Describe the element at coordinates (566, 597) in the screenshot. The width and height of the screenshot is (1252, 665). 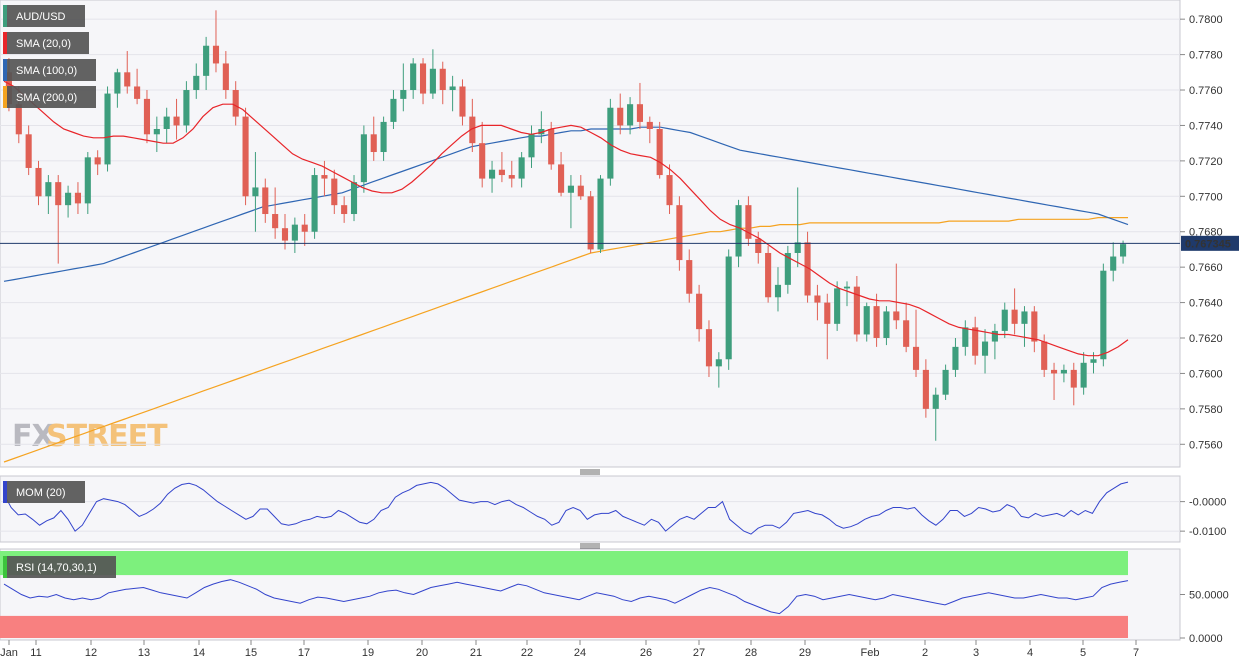
I see `rsi-path` at that location.